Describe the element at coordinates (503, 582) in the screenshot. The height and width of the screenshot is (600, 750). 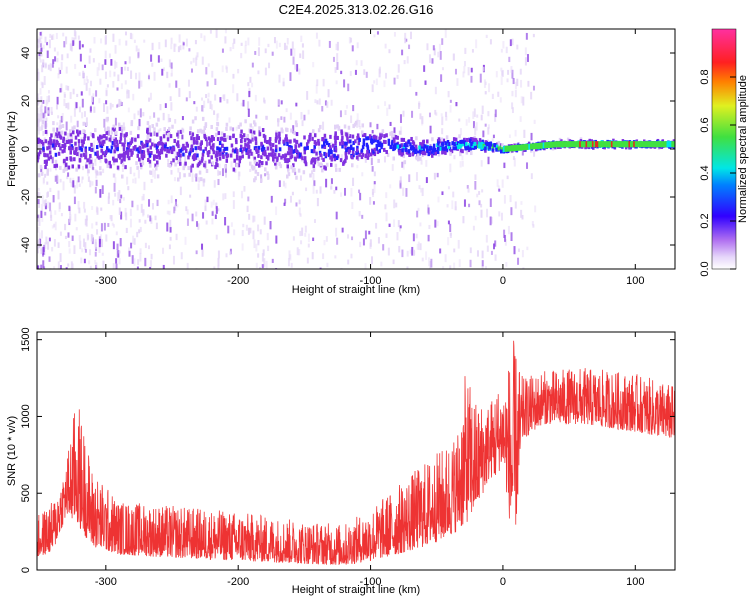
I see `snr-x-tick-label: 0` at that location.